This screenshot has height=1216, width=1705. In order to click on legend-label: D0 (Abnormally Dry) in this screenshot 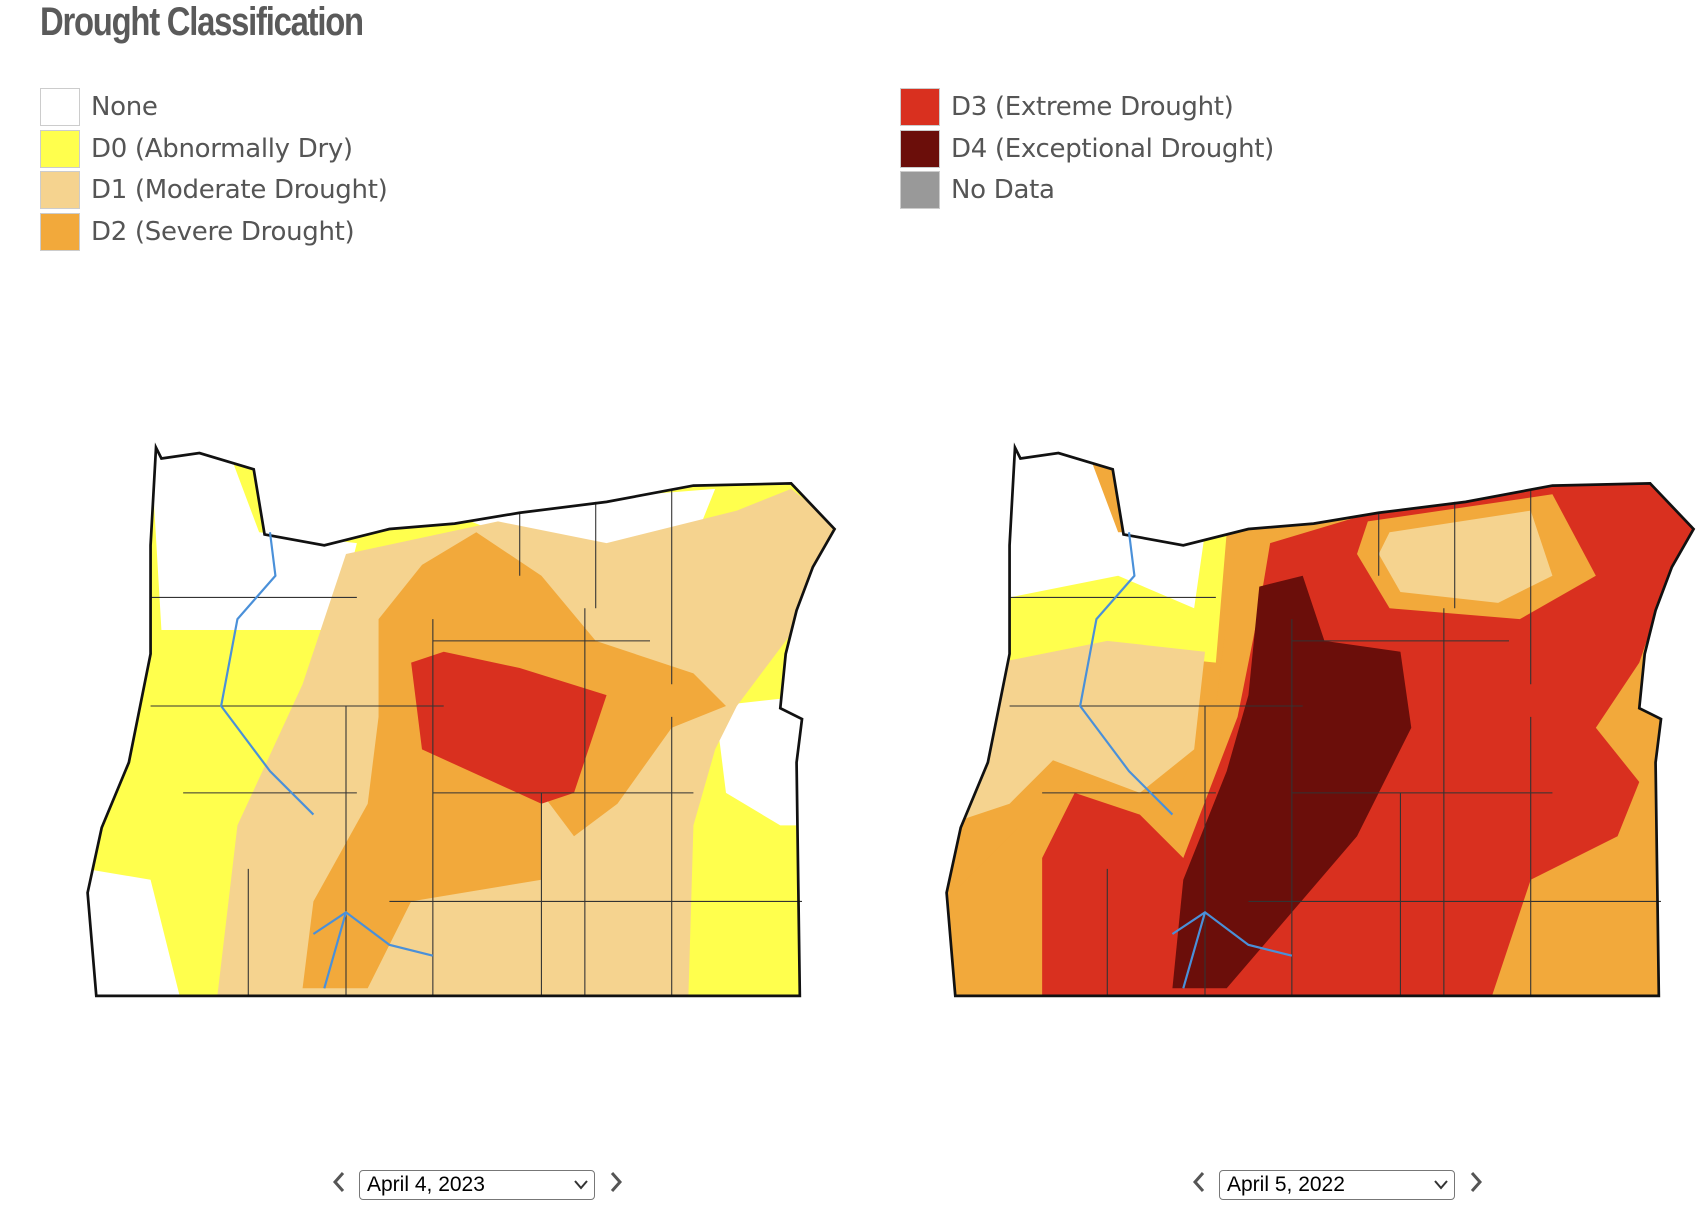, I will do `click(222, 148)`.